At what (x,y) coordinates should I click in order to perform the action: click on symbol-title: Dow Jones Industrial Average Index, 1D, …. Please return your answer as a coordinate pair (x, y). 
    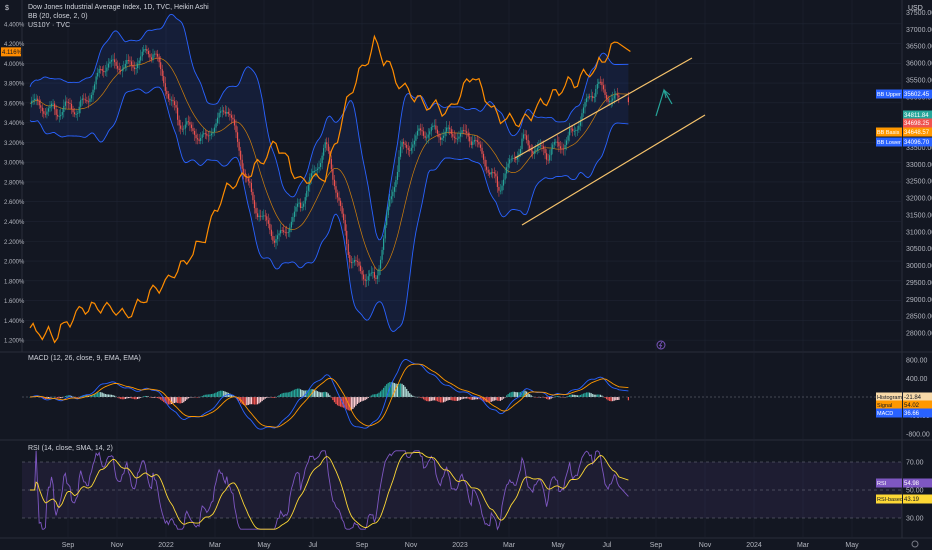
    Looking at the image, I should click on (118, 7).